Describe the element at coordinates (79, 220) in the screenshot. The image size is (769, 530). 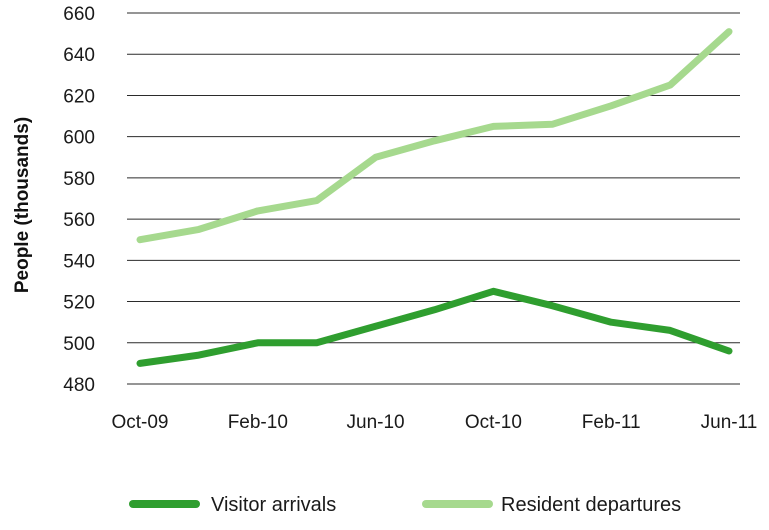
I see `y-tick-label: 560` at that location.